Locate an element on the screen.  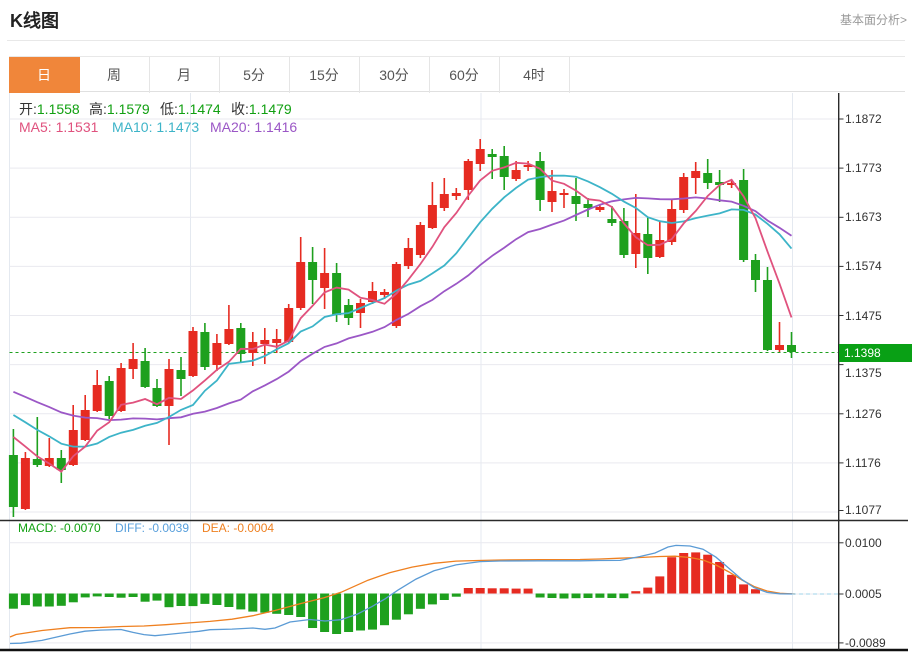
svg-text: 1.1773 is located at coordinates (863, 168).